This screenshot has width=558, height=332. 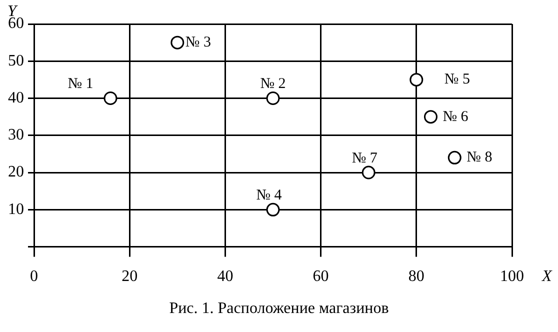 I want to click on annotation: № 5, so click(x=457, y=80).